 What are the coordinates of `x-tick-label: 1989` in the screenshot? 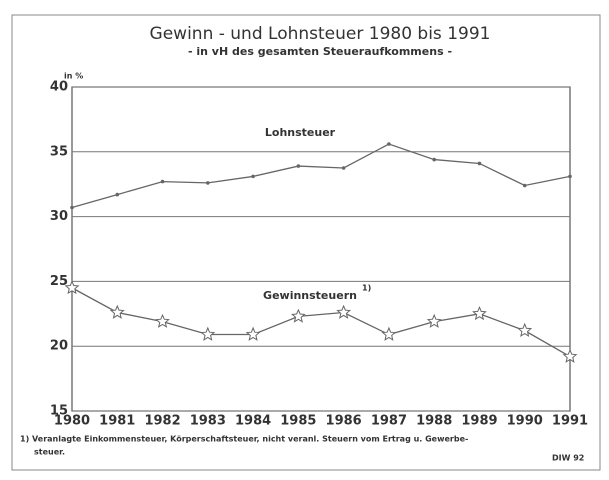 It's located at (479, 421).